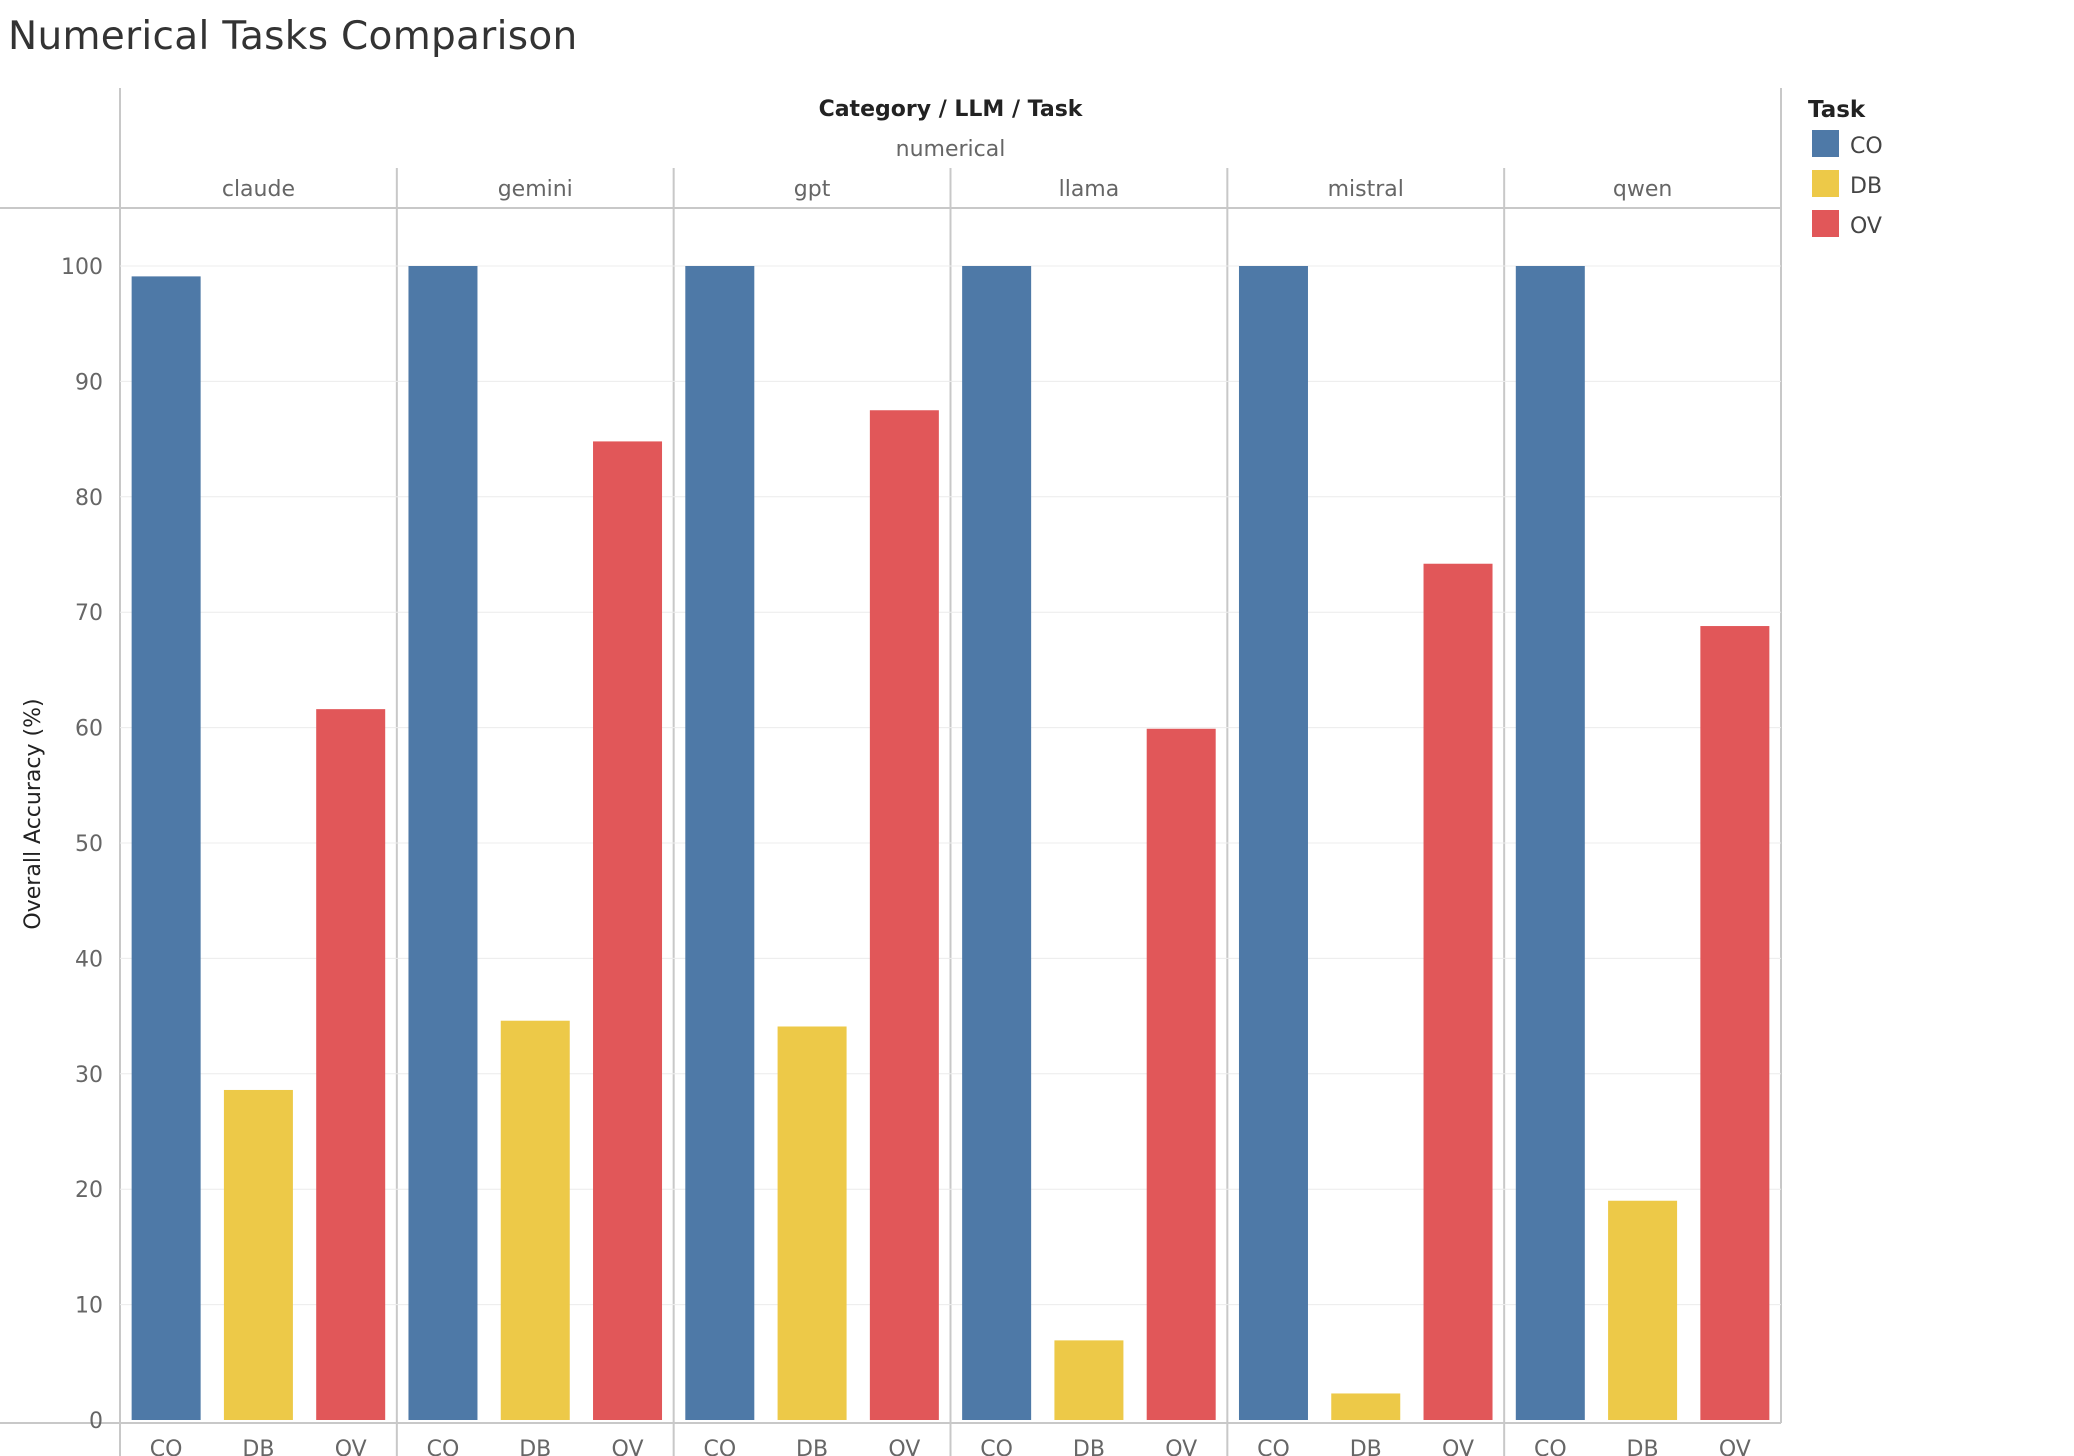  I want to click on category-label: numerical, so click(951, 149).